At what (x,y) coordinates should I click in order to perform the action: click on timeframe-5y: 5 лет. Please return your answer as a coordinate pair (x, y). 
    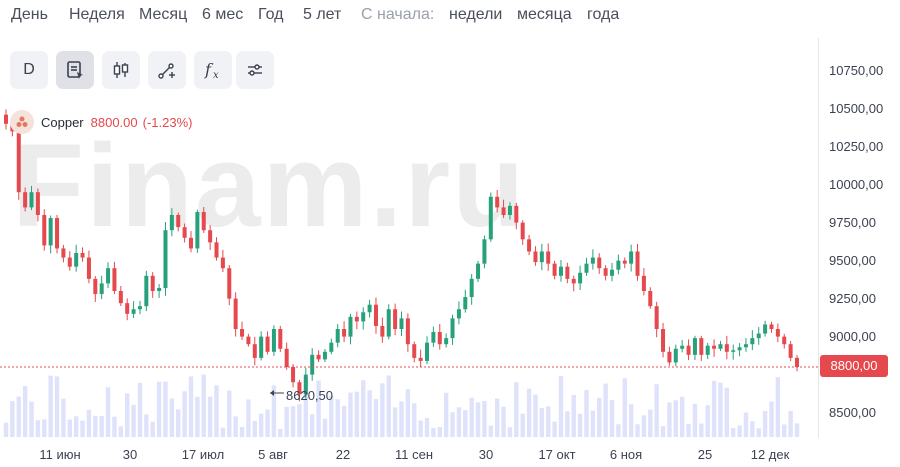
    Looking at the image, I should click on (322, 14).